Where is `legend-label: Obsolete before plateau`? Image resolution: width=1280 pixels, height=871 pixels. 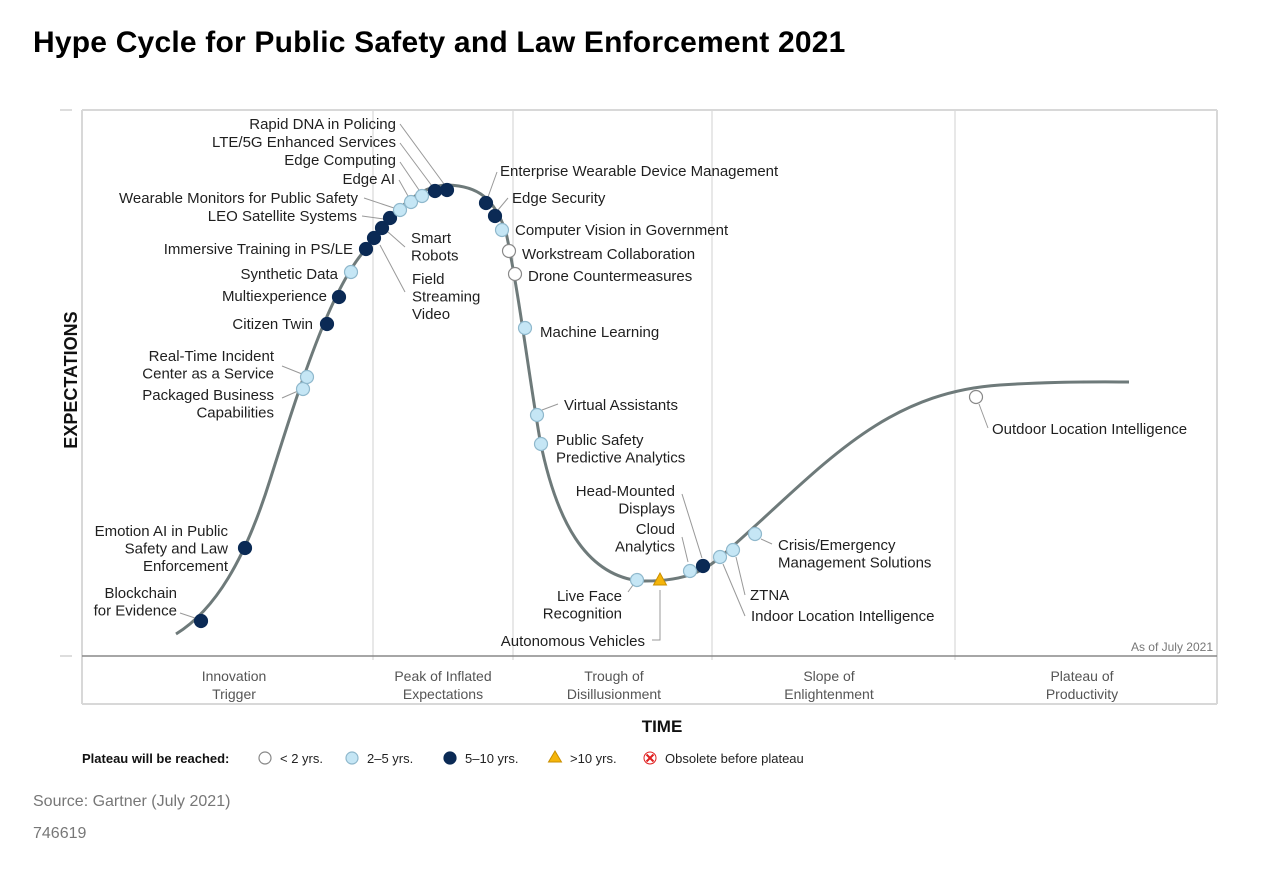 legend-label: Obsolete before plateau is located at coordinates (734, 758).